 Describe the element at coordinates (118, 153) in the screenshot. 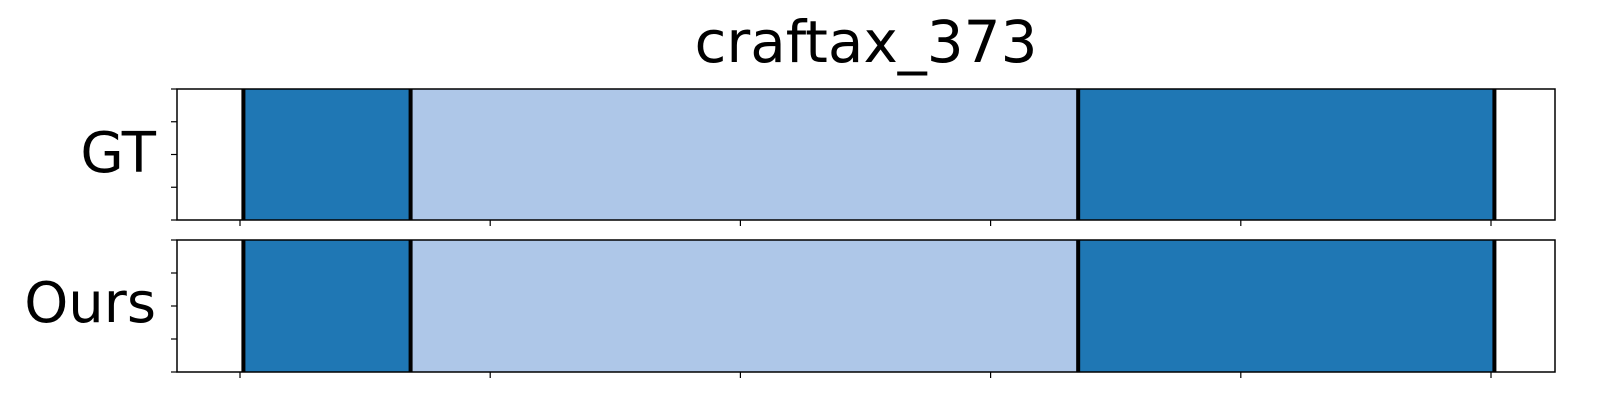

I see `row-label-gt: GT` at that location.